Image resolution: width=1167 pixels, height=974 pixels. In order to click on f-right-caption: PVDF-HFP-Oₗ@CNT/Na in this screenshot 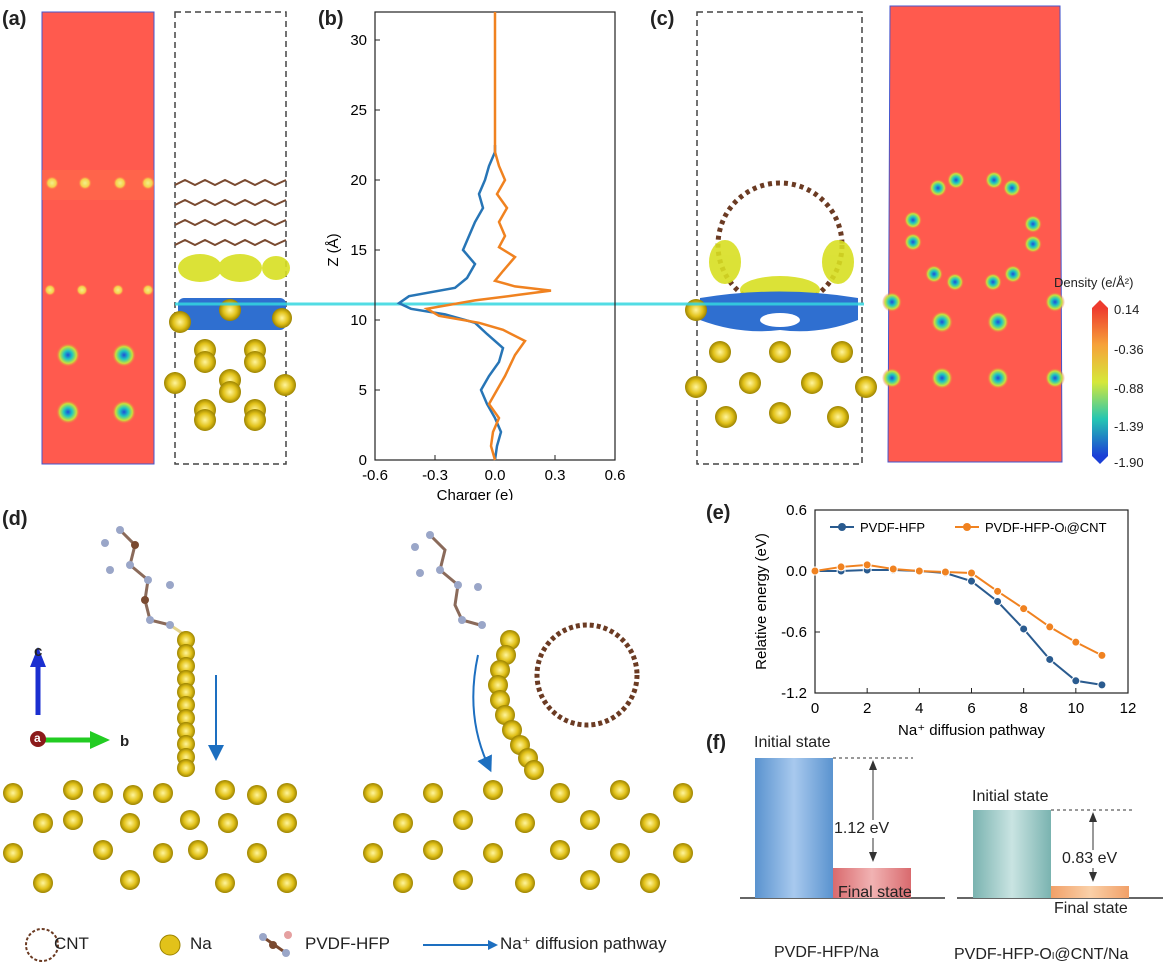, I will do `click(1041, 954)`.